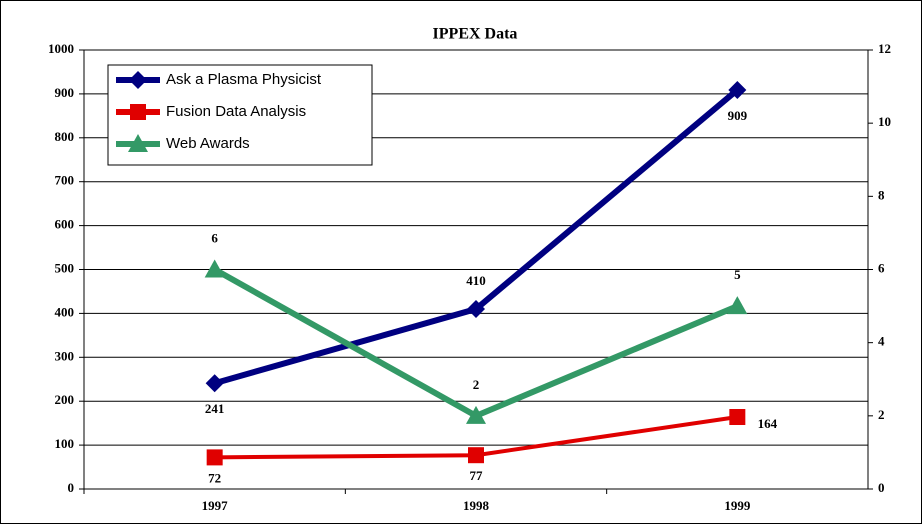 The image size is (922, 524). What do you see at coordinates (476, 505) in the screenshot?
I see `x-tick-label: 1998` at bounding box center [476, 505].